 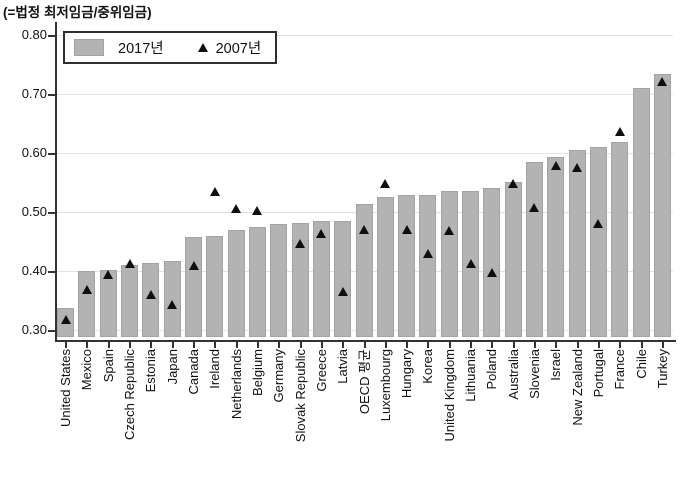 I want to click on x-tick-label-new-zealand: New Zealand, so click(x=577, y=387).